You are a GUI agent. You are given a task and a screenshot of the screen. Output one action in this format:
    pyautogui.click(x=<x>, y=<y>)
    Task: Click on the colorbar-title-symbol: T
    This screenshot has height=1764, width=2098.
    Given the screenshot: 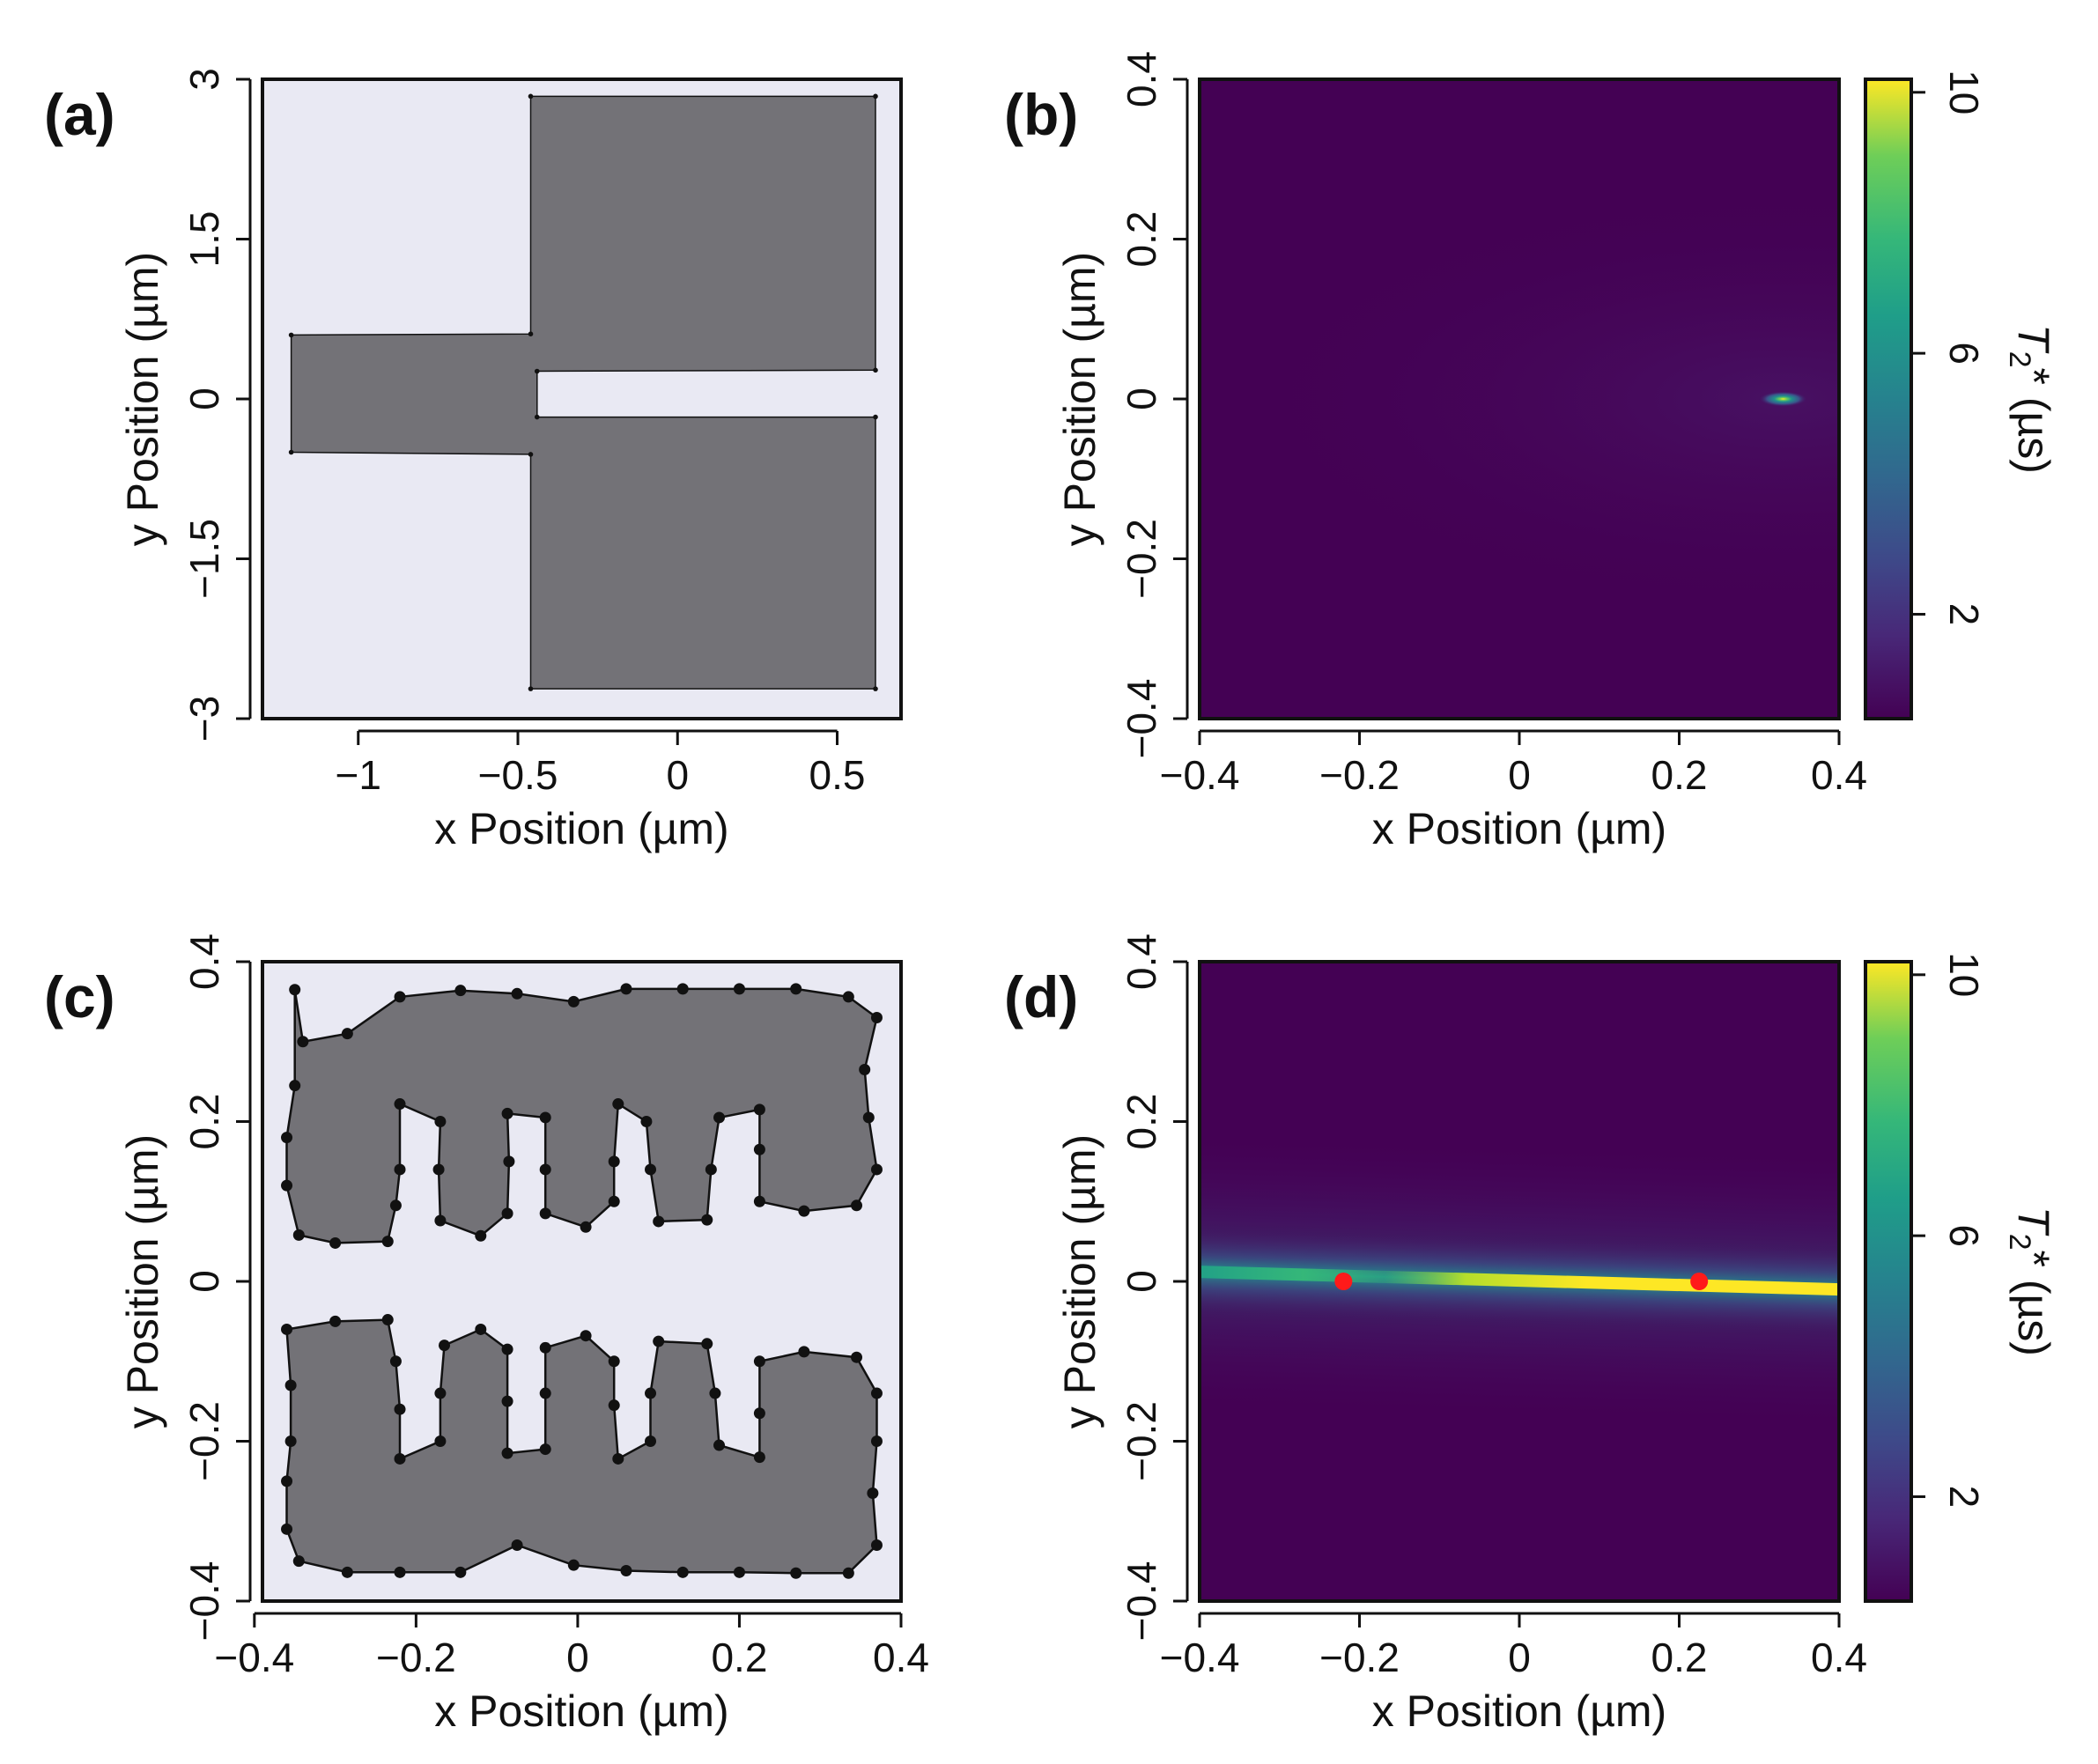 What is the action you would take?
    pyautogui.click(x=2034, y=1221)
    